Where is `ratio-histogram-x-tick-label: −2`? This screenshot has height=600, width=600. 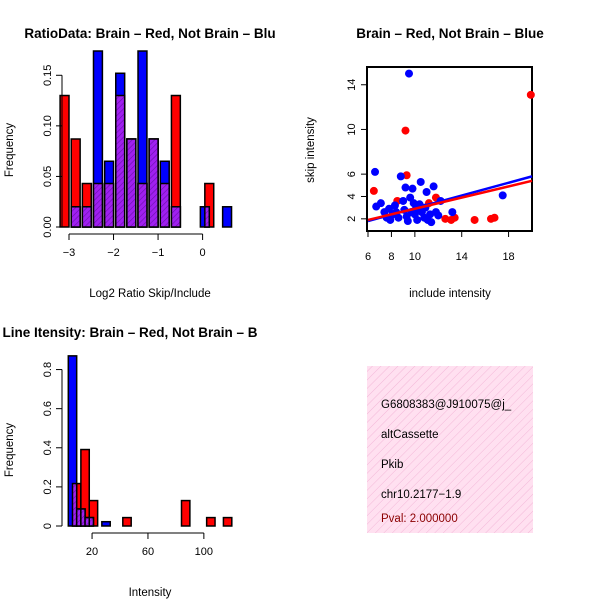 ratio-histogram-x-tick-label: −2 is located at coordinates (113, 253).